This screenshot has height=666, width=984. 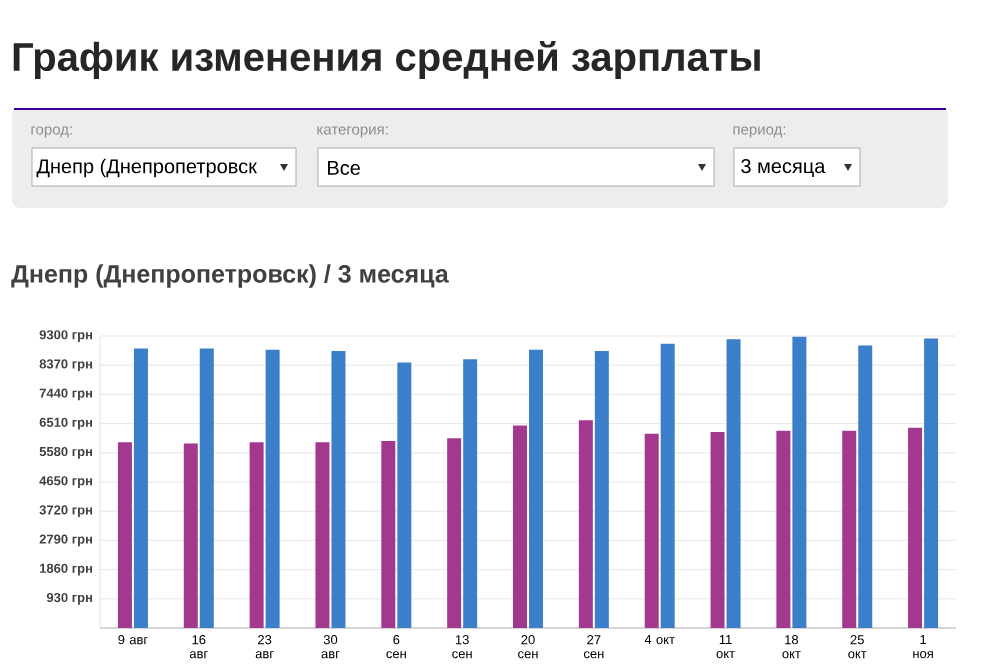 What do you see at coordinates (230, 276) in the screenshot?
I see `chart-subtitle: Днепр (Днепропетровск) / 3 месяца` at bounding box center [230, 276].